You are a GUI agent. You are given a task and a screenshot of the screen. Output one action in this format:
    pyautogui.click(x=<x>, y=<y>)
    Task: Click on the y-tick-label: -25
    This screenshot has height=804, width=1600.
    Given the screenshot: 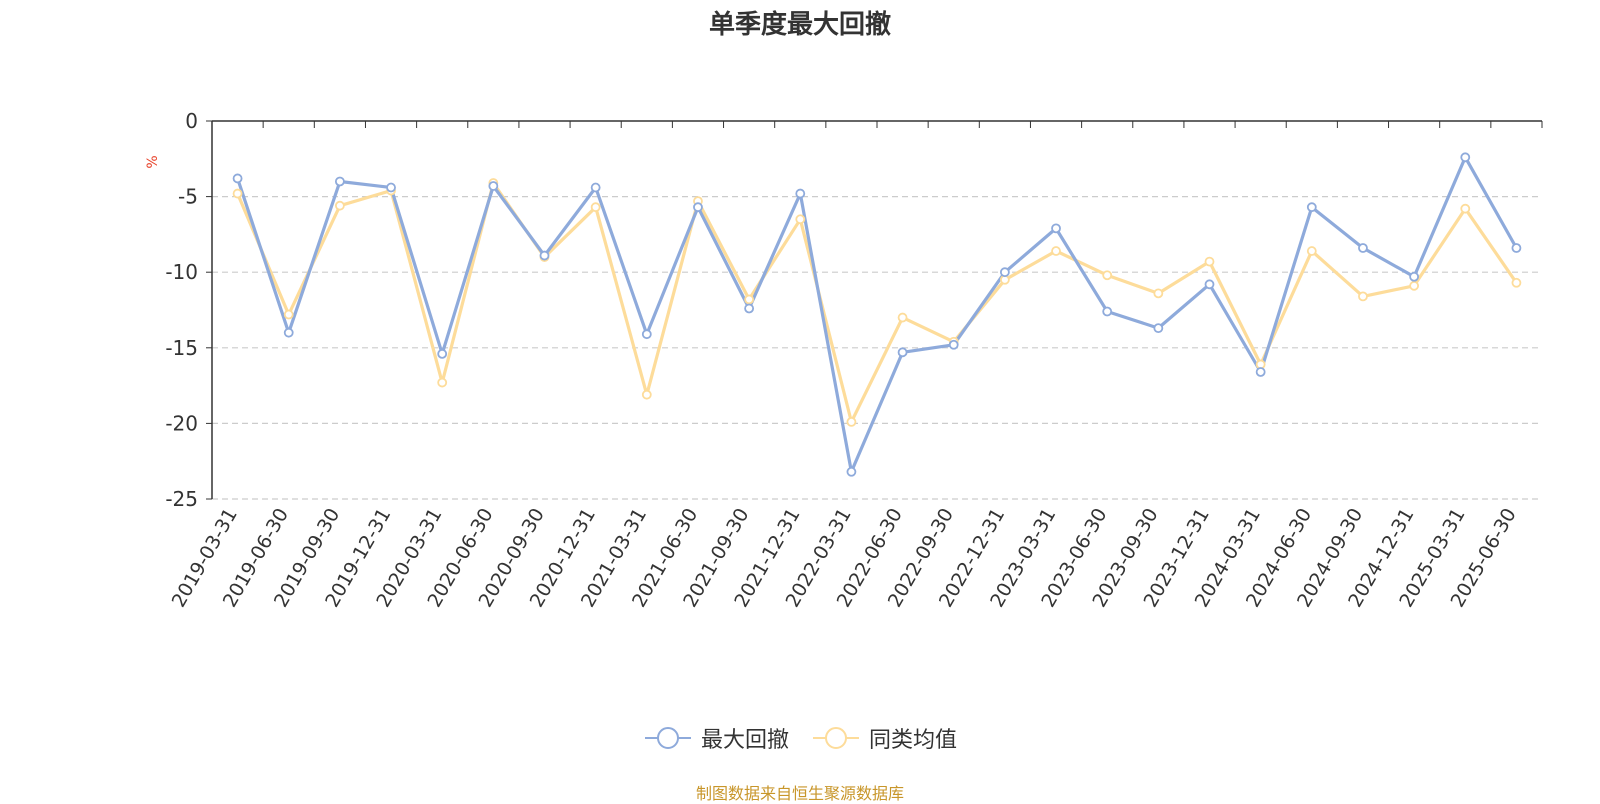 What is the action you would take?
    pyautogui.click(x=181, y=499)
    